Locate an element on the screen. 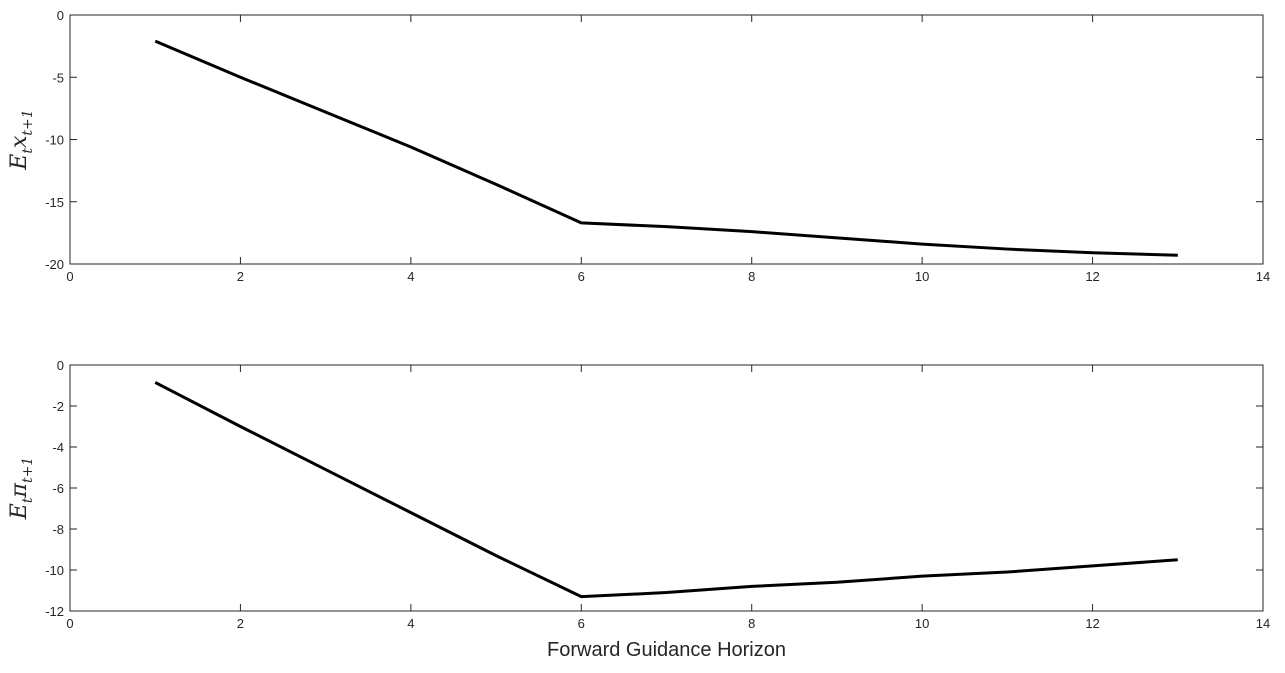 This screenshot has height=673, width=1285. top-x-tick-label: 8 is located at coordinates (751, 276).